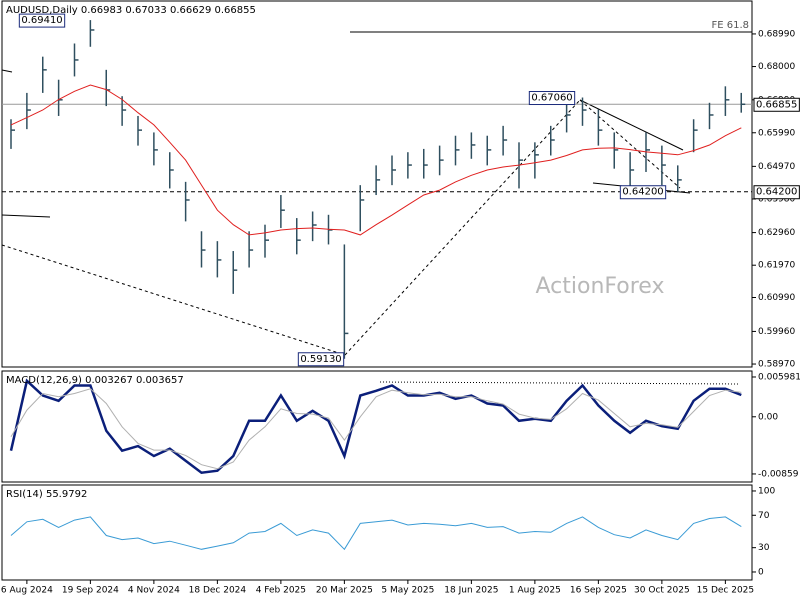 The height and width of the screenshot is (600, 800). What do you see at coordinates (764, 548) in the screenshot?
I see `y-tick-label: 30` at bounding box center [764, 548].